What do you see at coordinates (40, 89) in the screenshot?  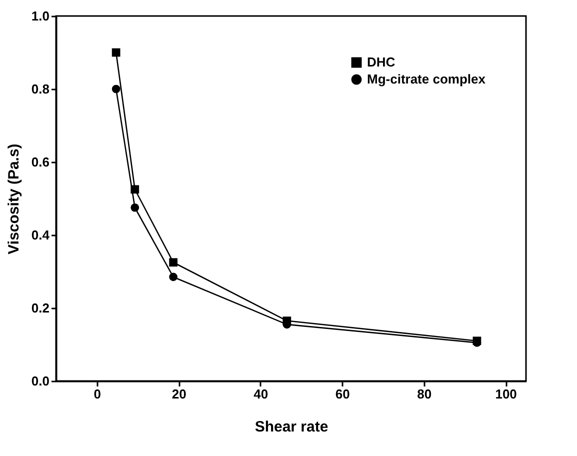 I see `y-tick-label: 0.8` at bounding box center [40, 89].